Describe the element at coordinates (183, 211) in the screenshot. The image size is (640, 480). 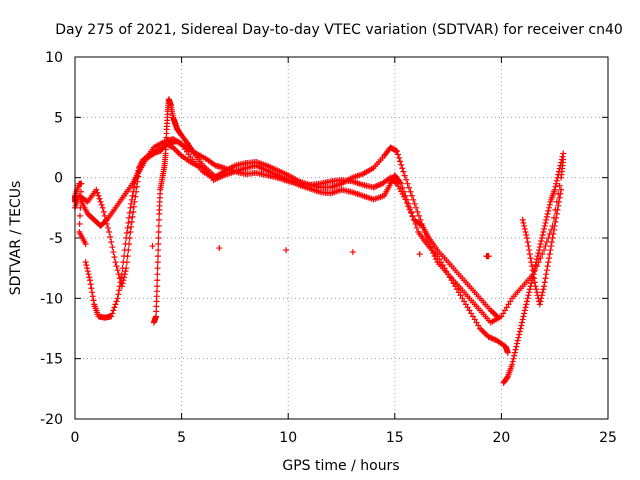
I see `series-track-D` at that location.